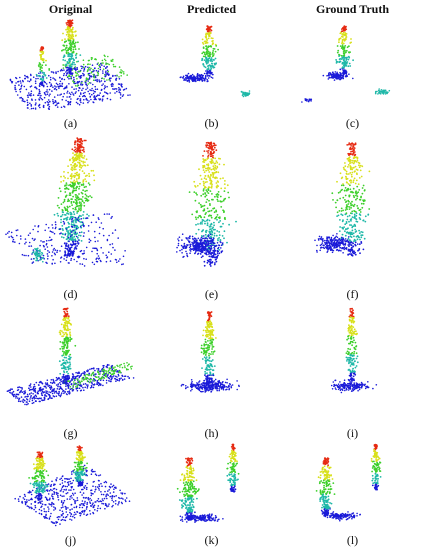 The image size is (423, 550). I want to click on panel-b-point-cloud, so click(211, 63).